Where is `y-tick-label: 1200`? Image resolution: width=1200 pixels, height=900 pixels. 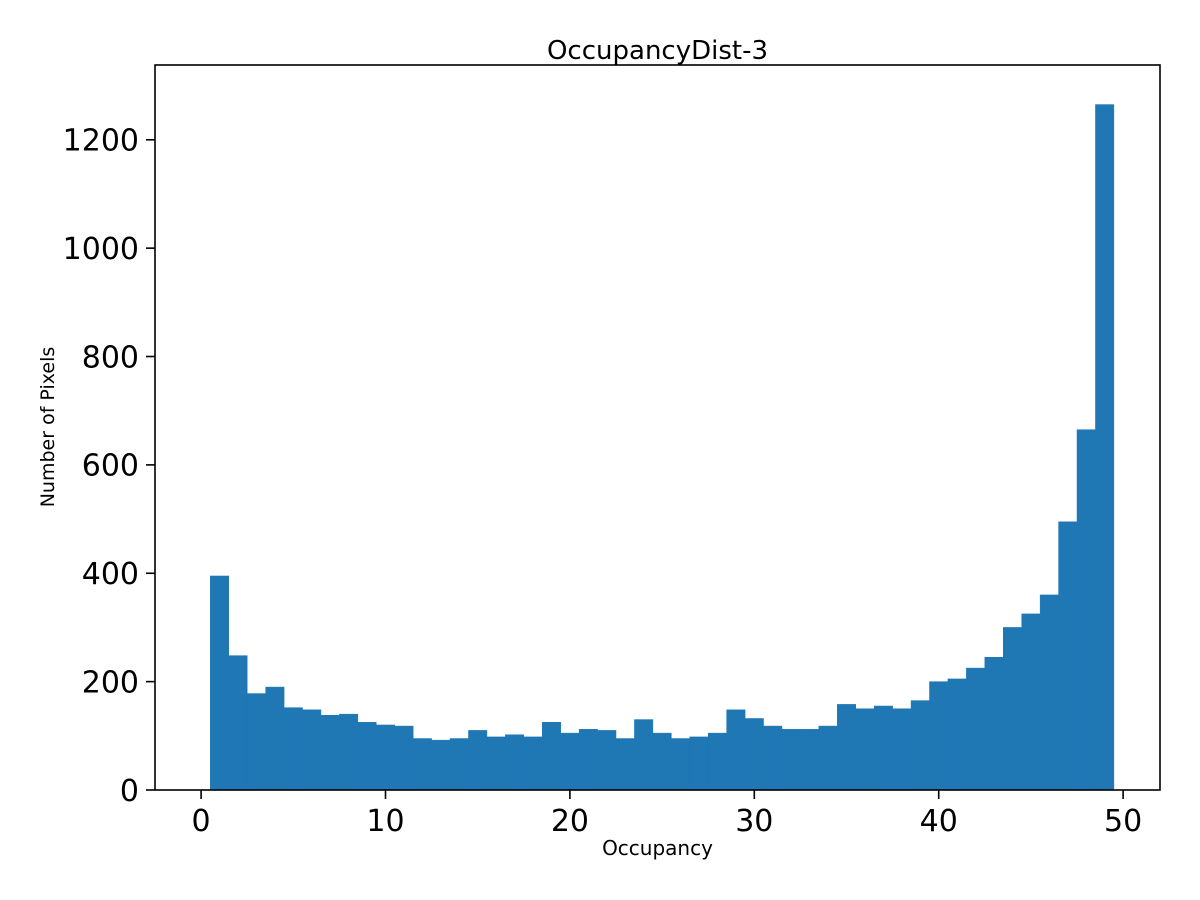
y-tick-label: 1200 is located at coordinates (101, 141).